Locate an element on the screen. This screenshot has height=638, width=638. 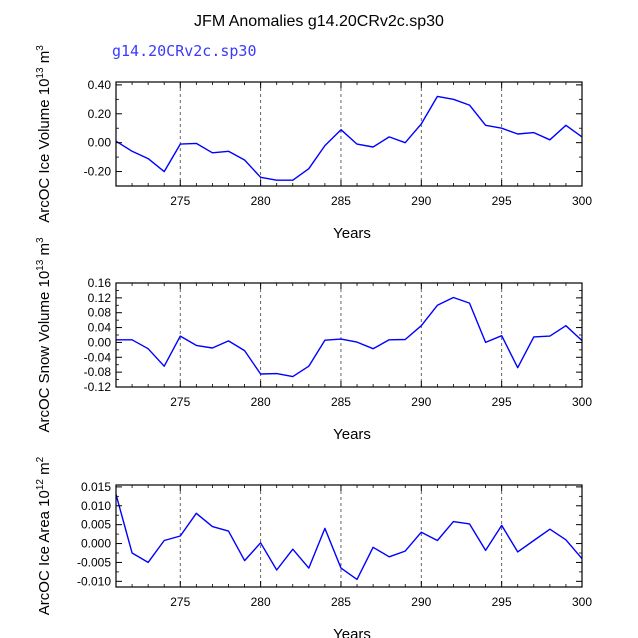
y-tick-label: 0.010 is located at coordinates (96, 506).